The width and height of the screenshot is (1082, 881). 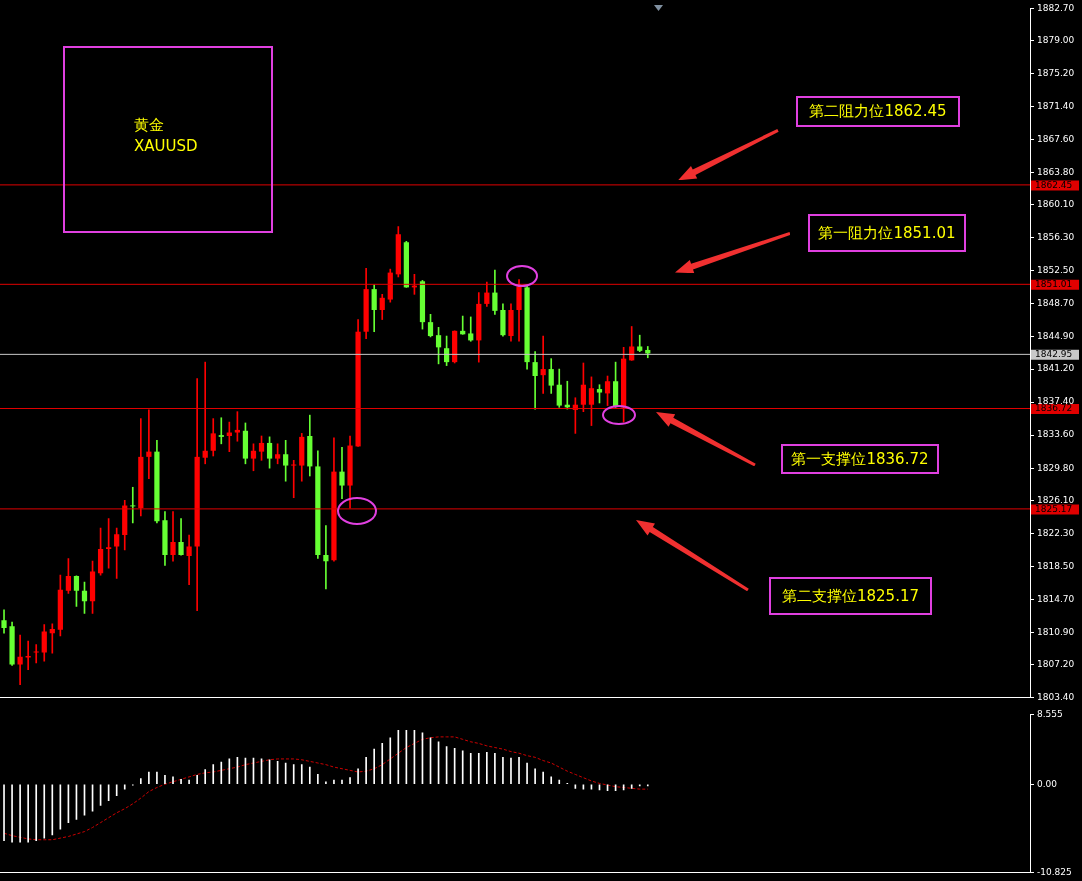 What do you see at coordinates (878, 111) in the screenshot?
I see `annotation: 第二阻力位1862.45` at bounding box center [878, 111].